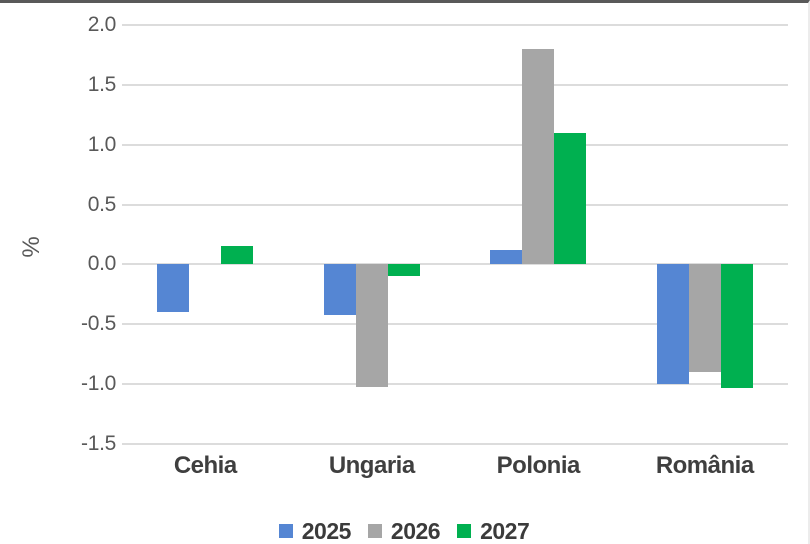 The width and height of the screenshot is (810, 544). What do you see at coordinates (704, 465) in the screenshot?
I see `x-category-label-românia: România` at bounding box center [704, 465].